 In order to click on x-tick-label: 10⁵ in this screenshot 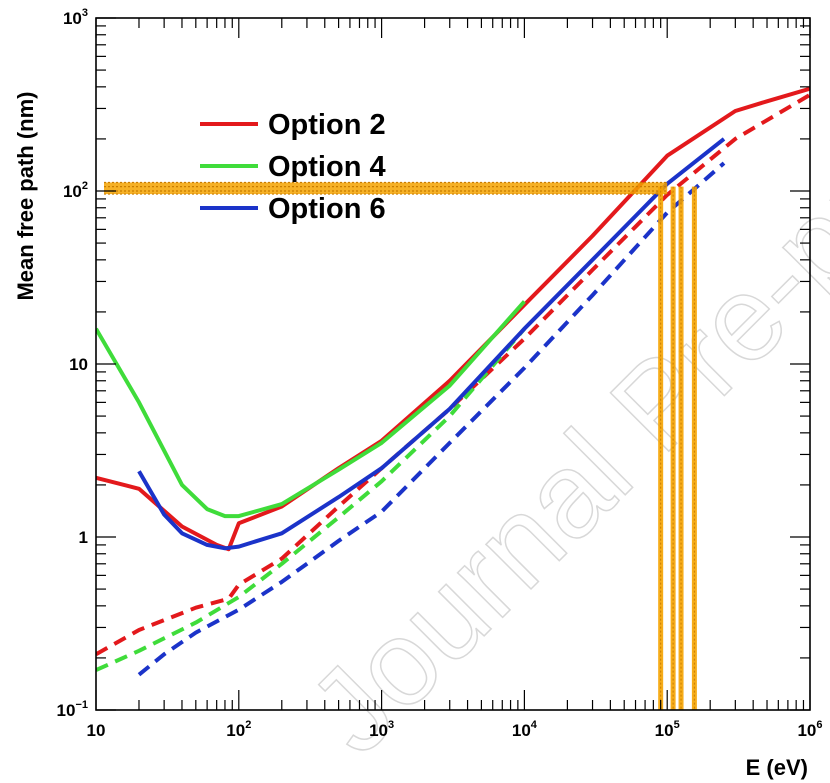, I will do `click(667, 729)`.